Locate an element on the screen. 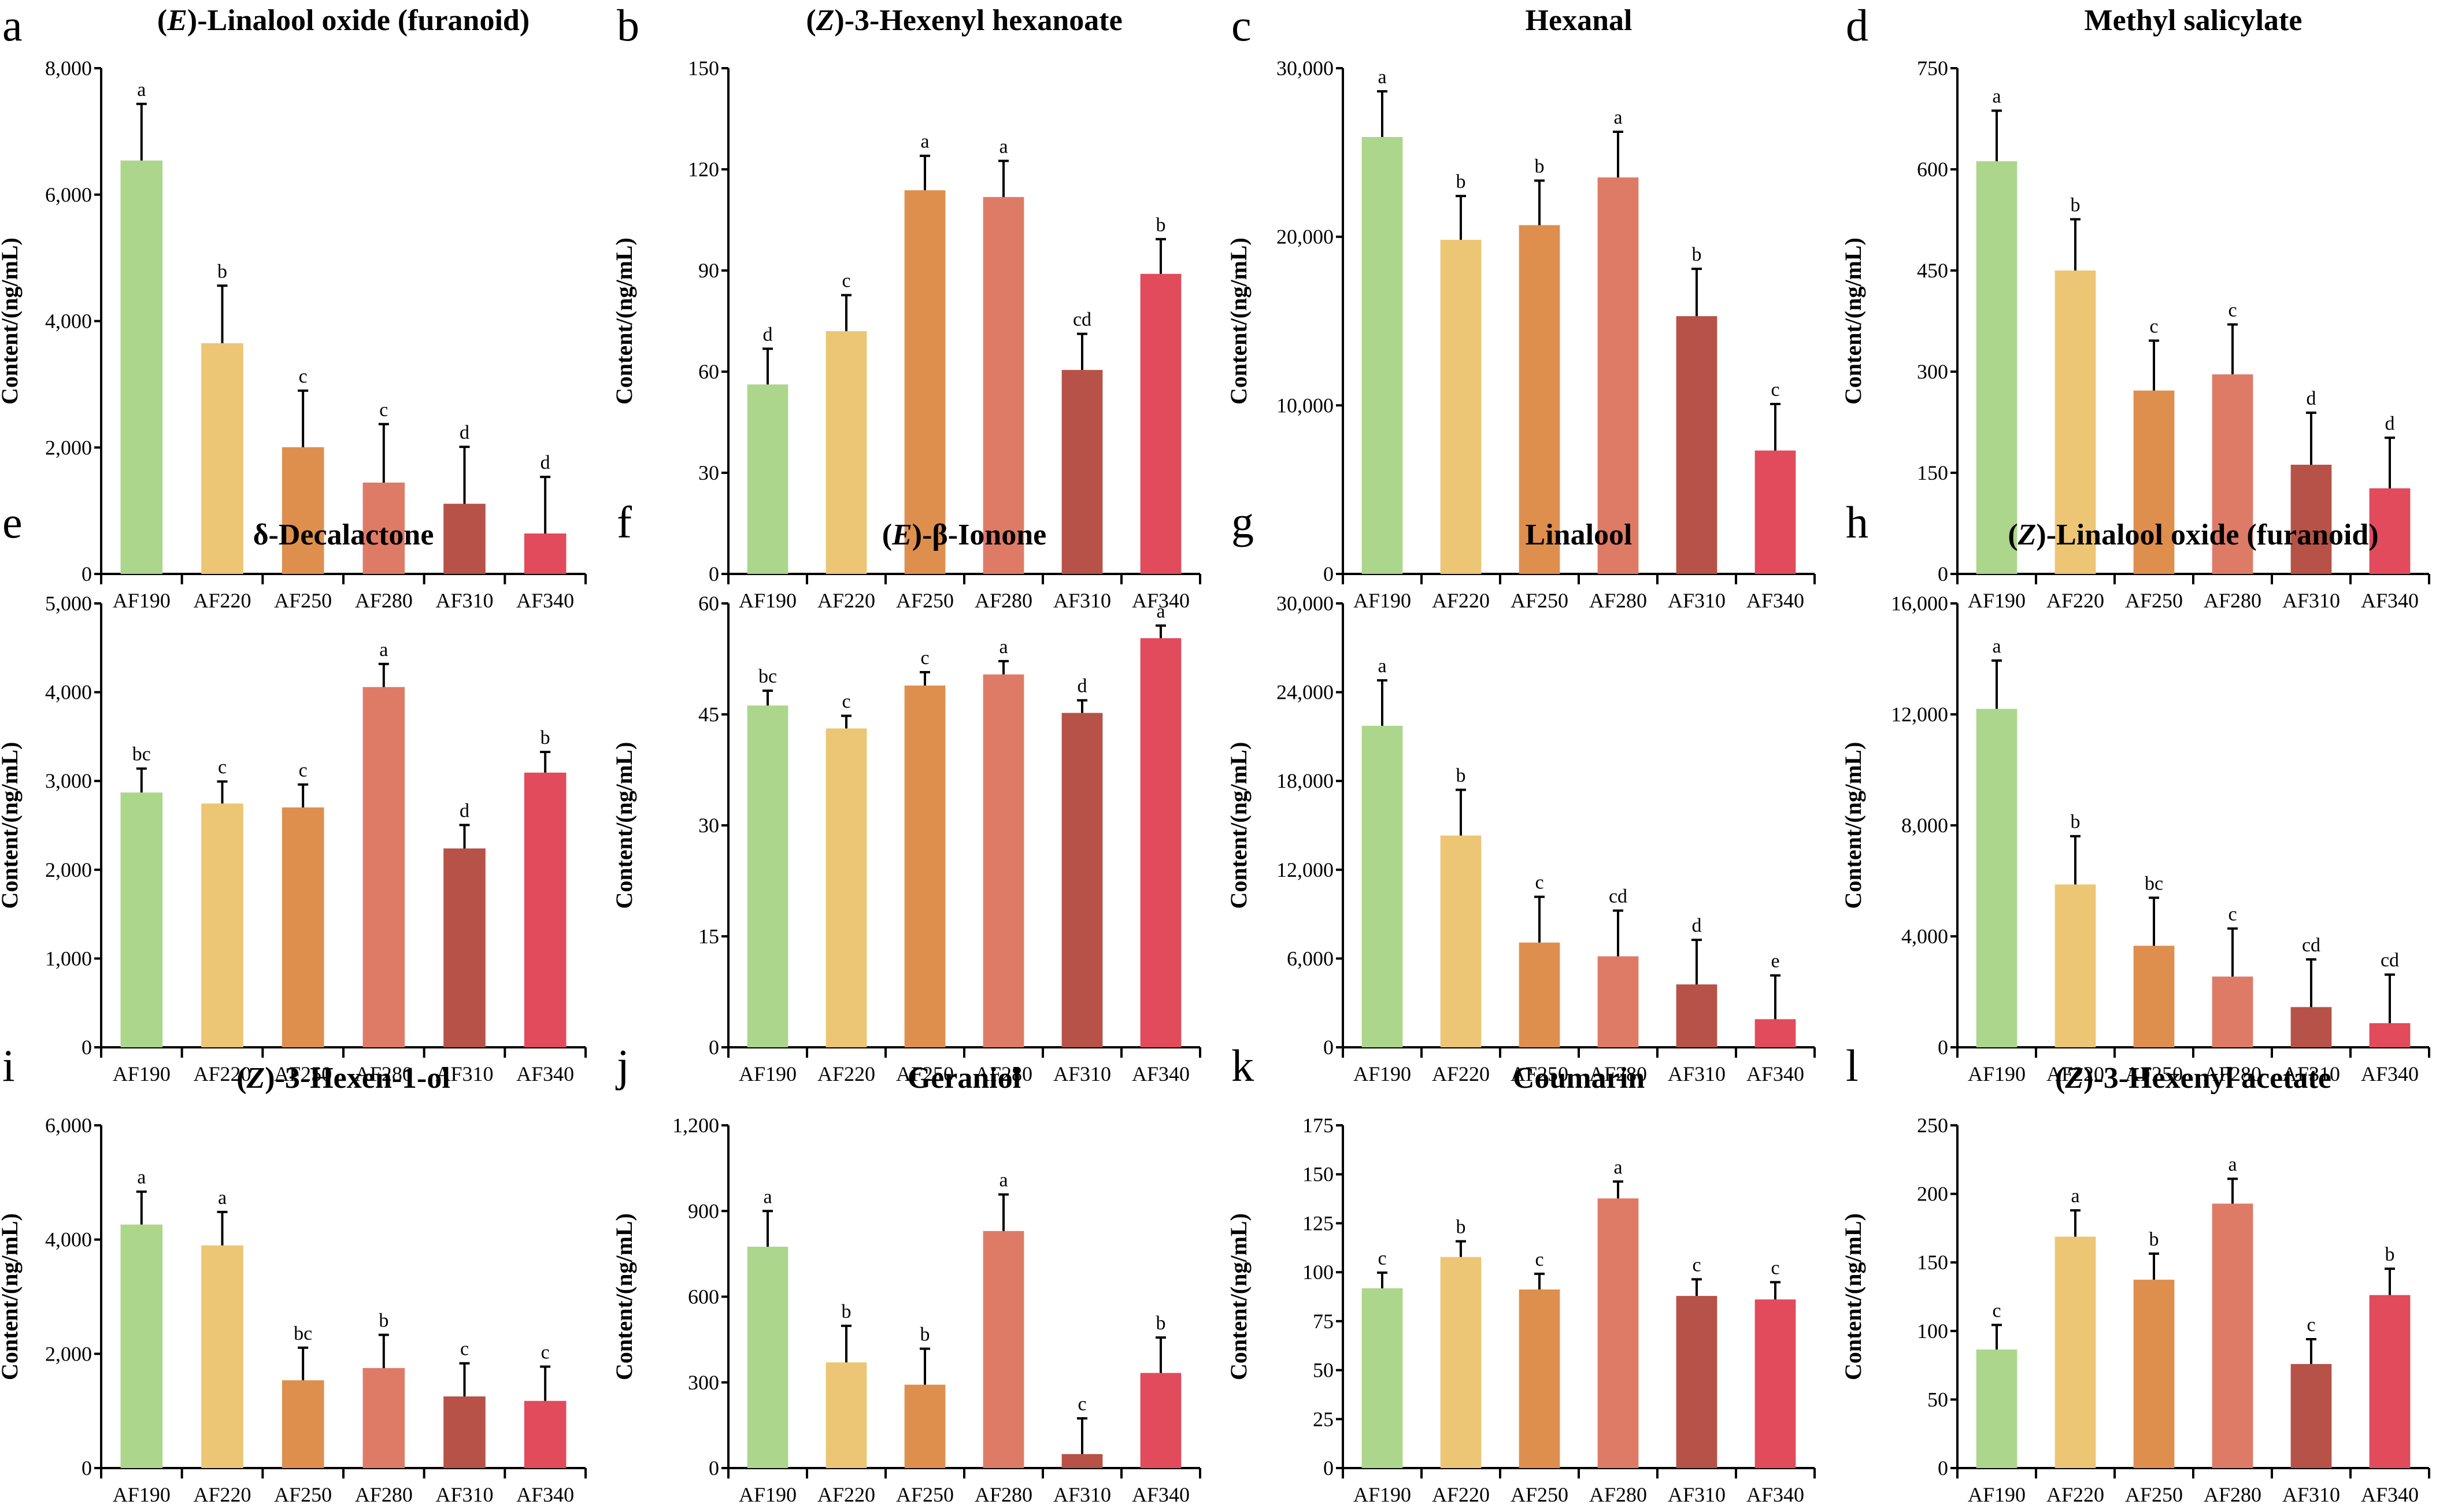 This screenshot has height=1512, width=2458. y-tick-label: 10,000 is located at coordinates (1305, 405).